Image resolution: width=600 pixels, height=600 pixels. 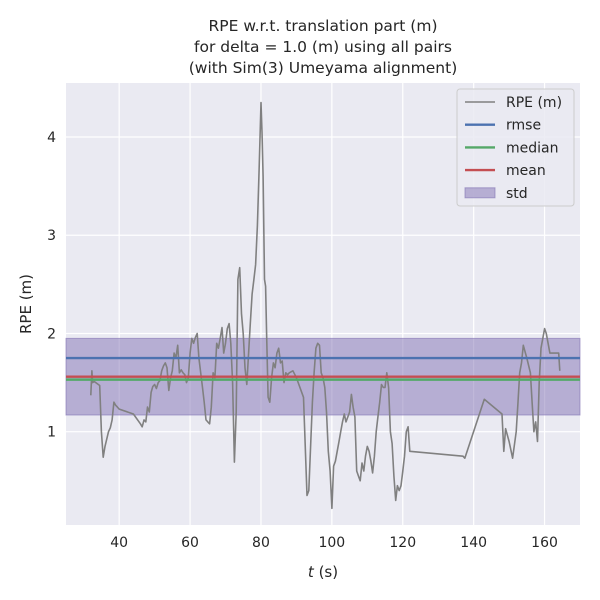 What do you see at coordinates (26, 304) in the screenshot?
I see `y-axis-label: RPE (m)` at bounding box center [26, 304].